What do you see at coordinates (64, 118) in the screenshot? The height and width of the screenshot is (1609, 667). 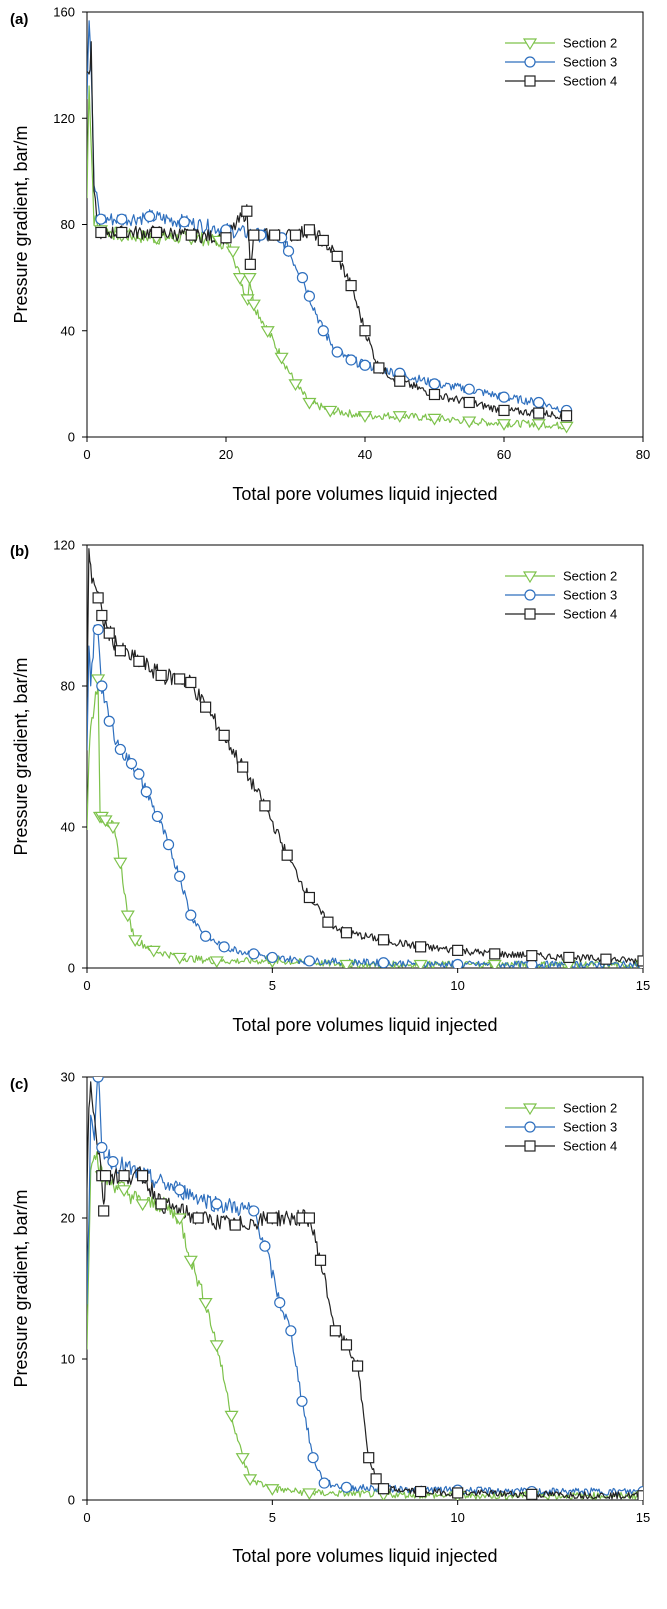 I see `y-tick-label: 120` at bounding box center [64, 118].